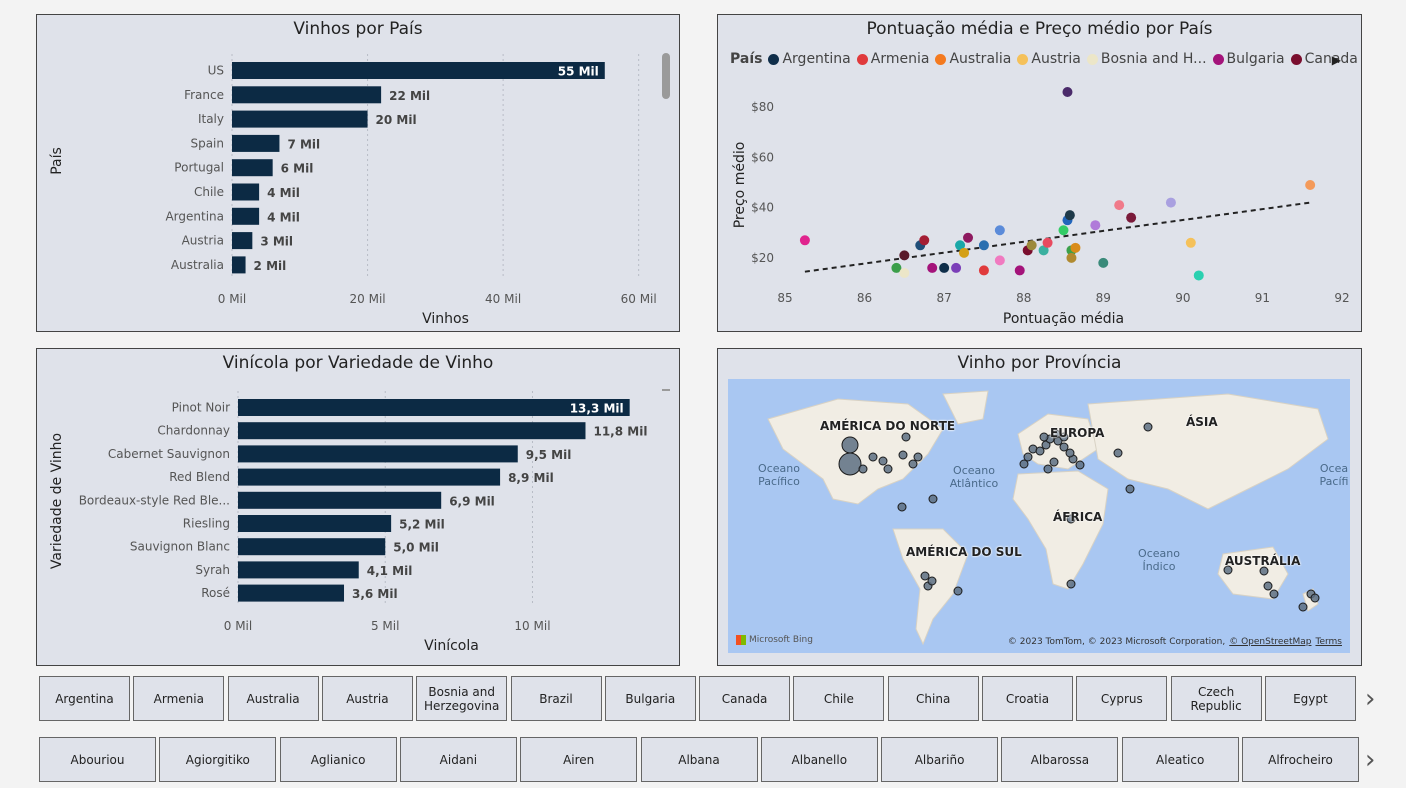  What do you see at coordinates (746, 59) in the screenshot?
I see `legend-title: País` at bounding box center [746, 59].